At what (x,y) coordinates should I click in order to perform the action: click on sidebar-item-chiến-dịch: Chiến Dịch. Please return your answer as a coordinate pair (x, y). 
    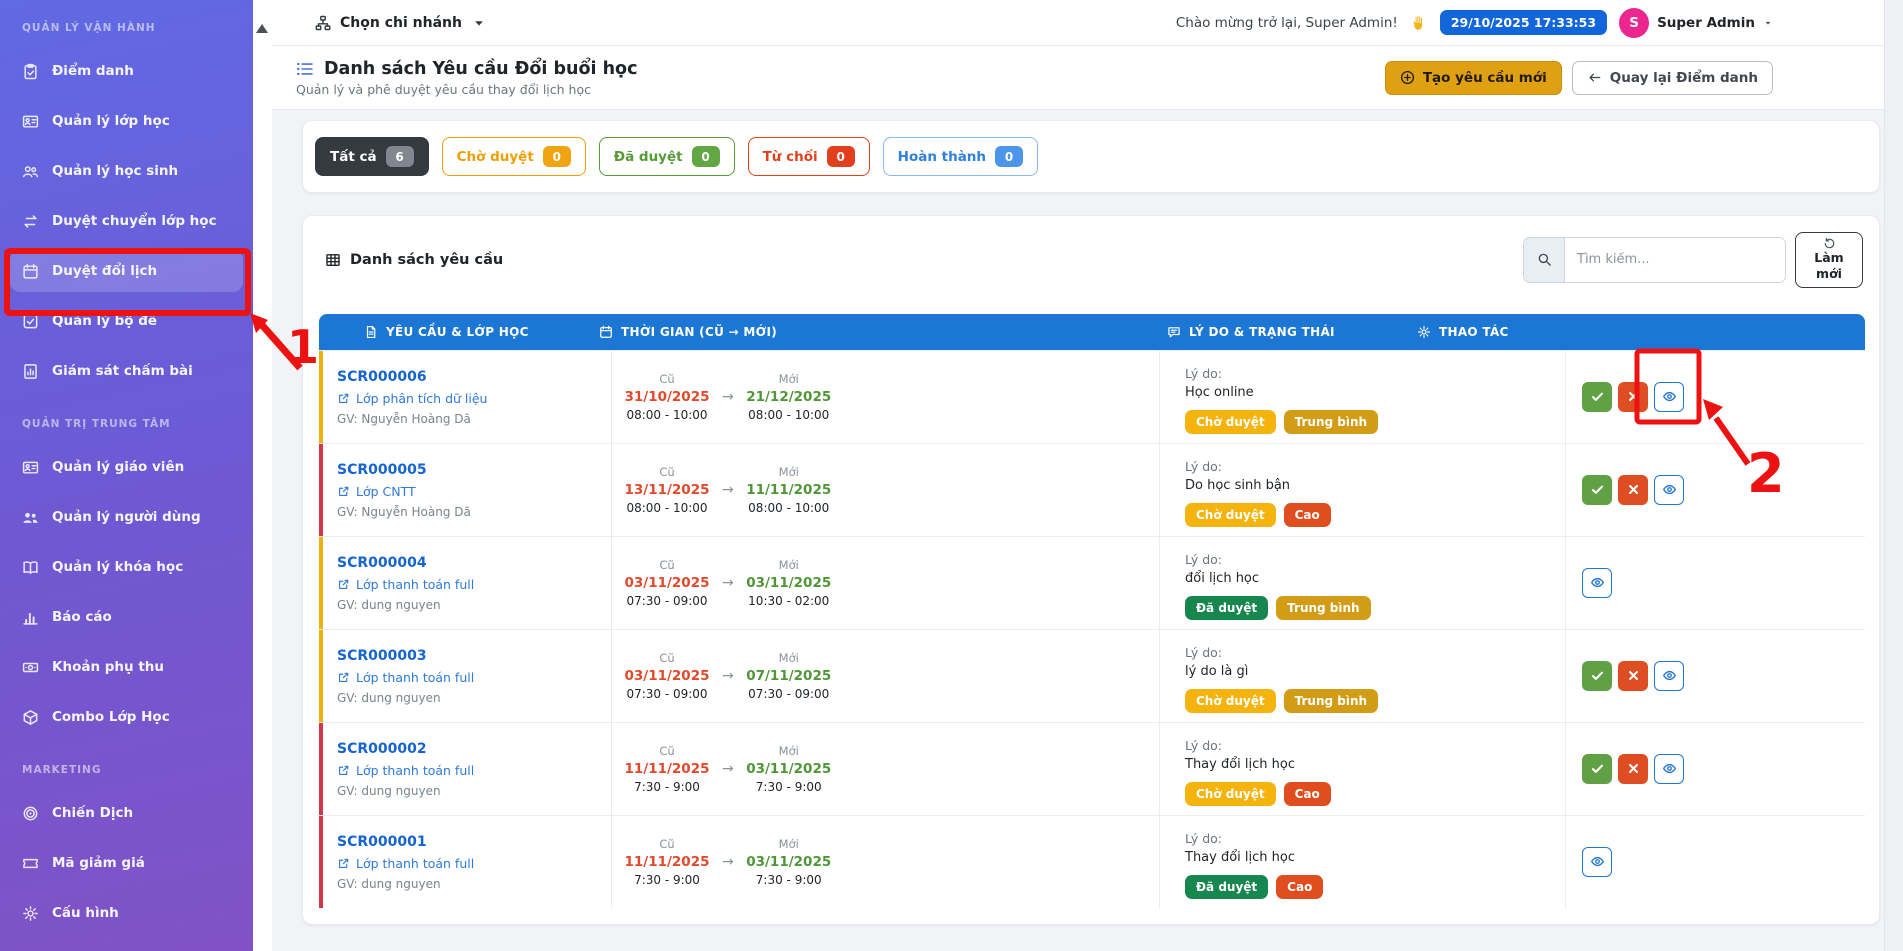
    Looking at the image, I should click on (126, 813).